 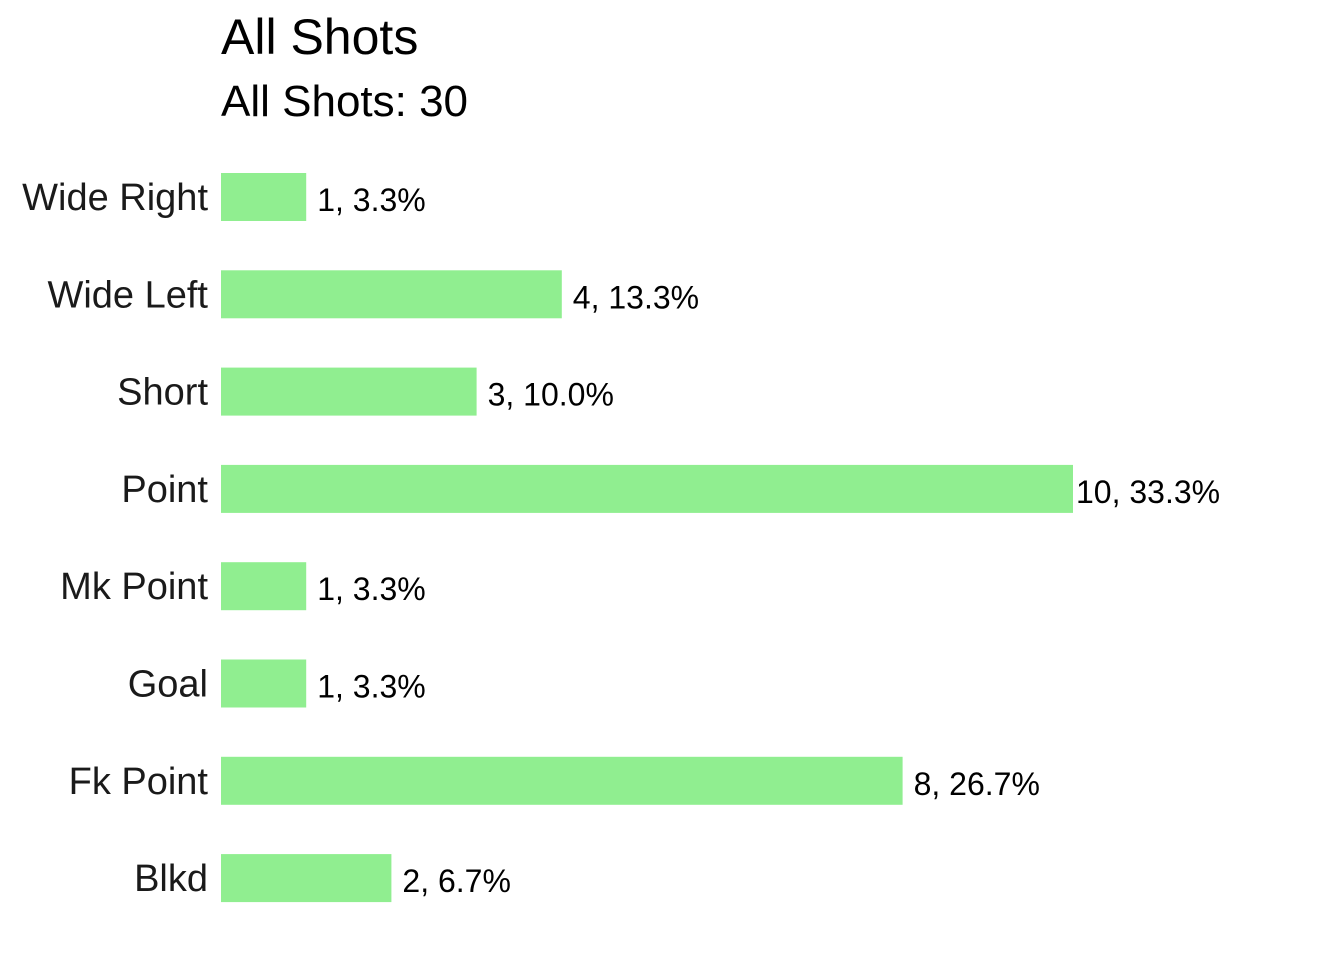 What do you see at coordinates (456, 881) in the screenshot?
I see `data-label: 2, 6.7%` at bounding box center [456, 881].